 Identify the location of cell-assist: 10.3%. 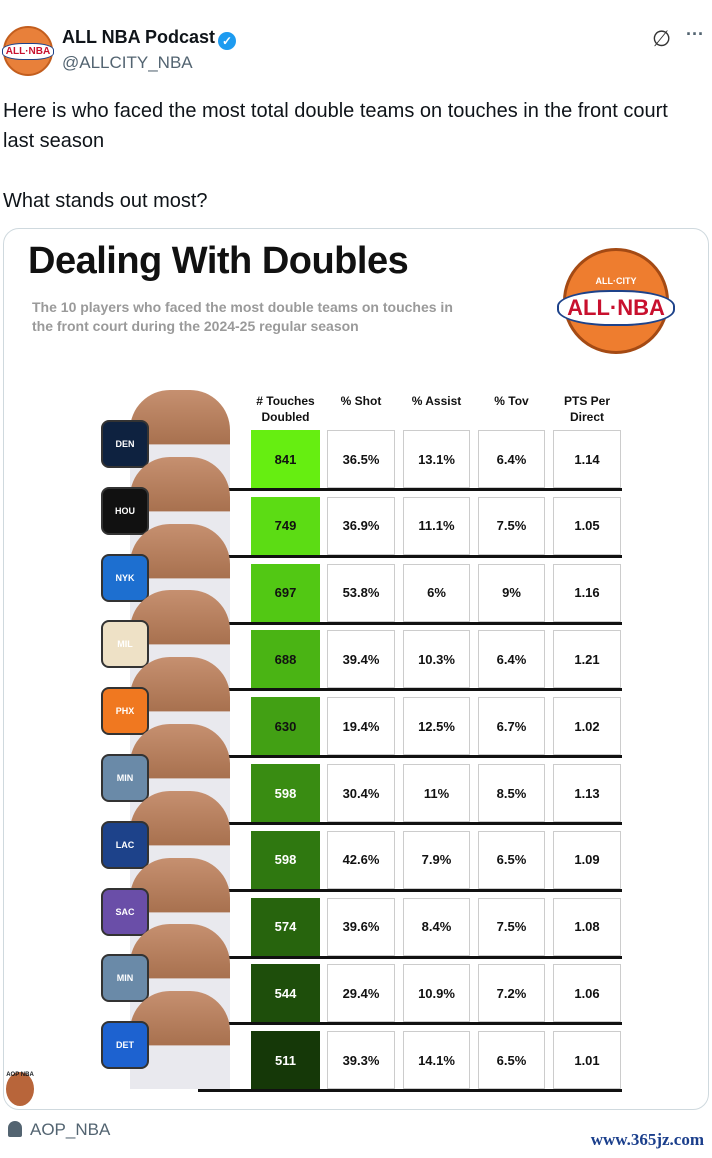
(436, 659).